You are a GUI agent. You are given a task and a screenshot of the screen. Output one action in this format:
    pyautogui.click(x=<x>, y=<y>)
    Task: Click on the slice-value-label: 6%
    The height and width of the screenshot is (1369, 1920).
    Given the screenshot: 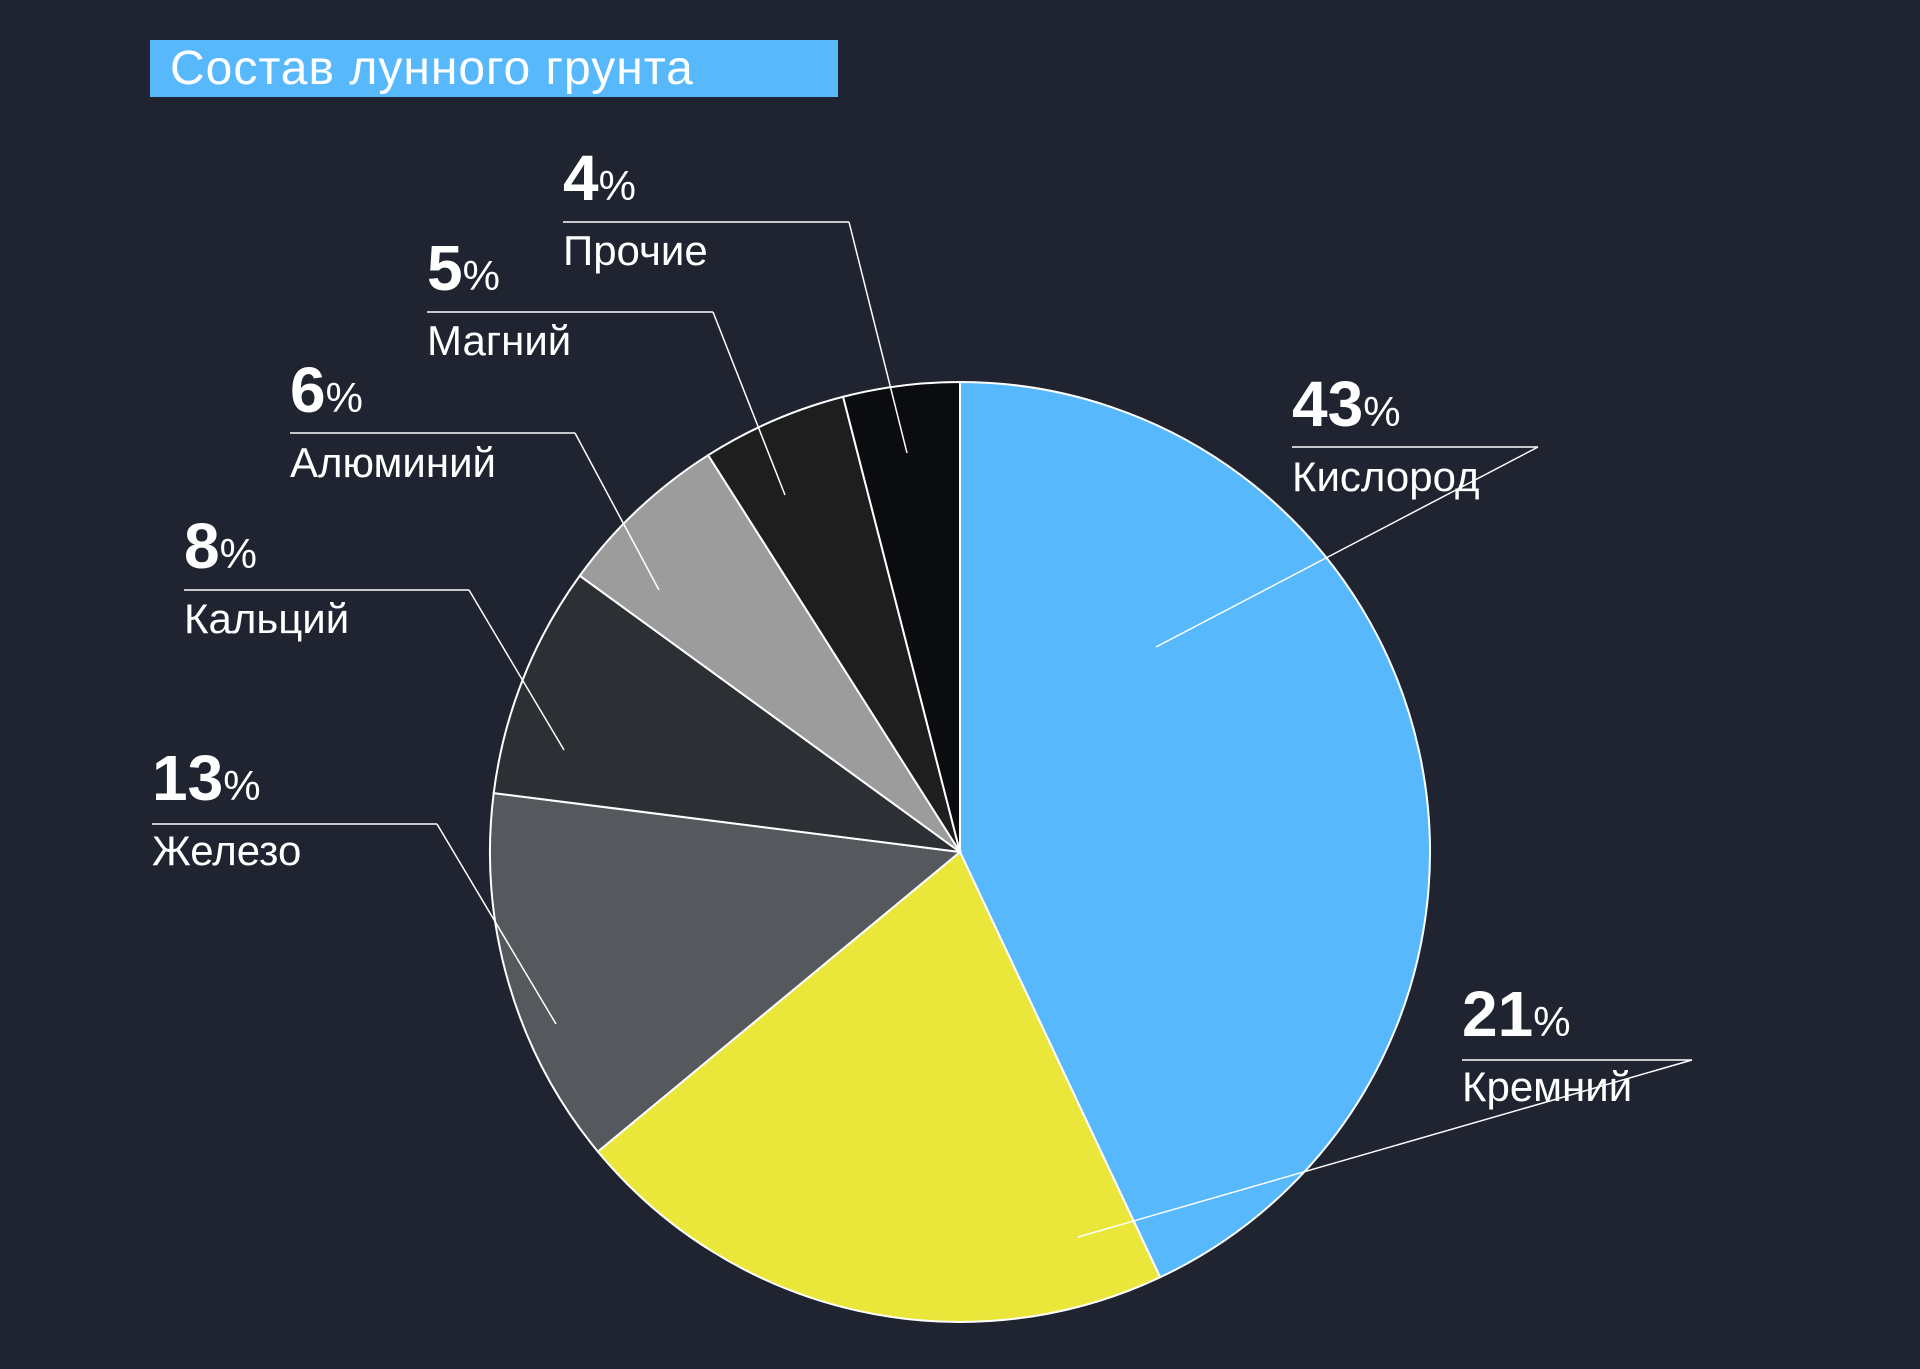 What is the action you would take?
    pyautogui.click(x=393, y=390)
    